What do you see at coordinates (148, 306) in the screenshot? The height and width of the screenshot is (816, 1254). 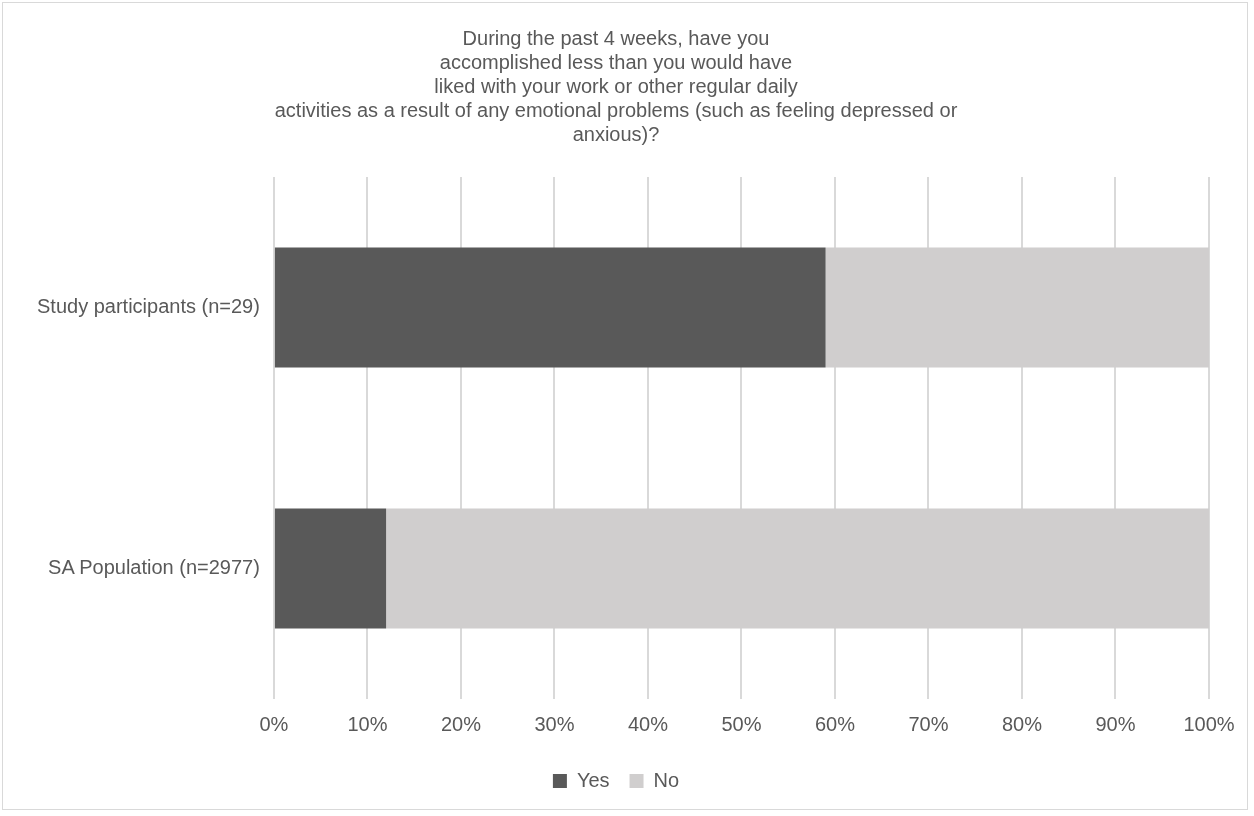 I see `y-tick-label: Study participants (n=29)` at bounding box center [148, 306].